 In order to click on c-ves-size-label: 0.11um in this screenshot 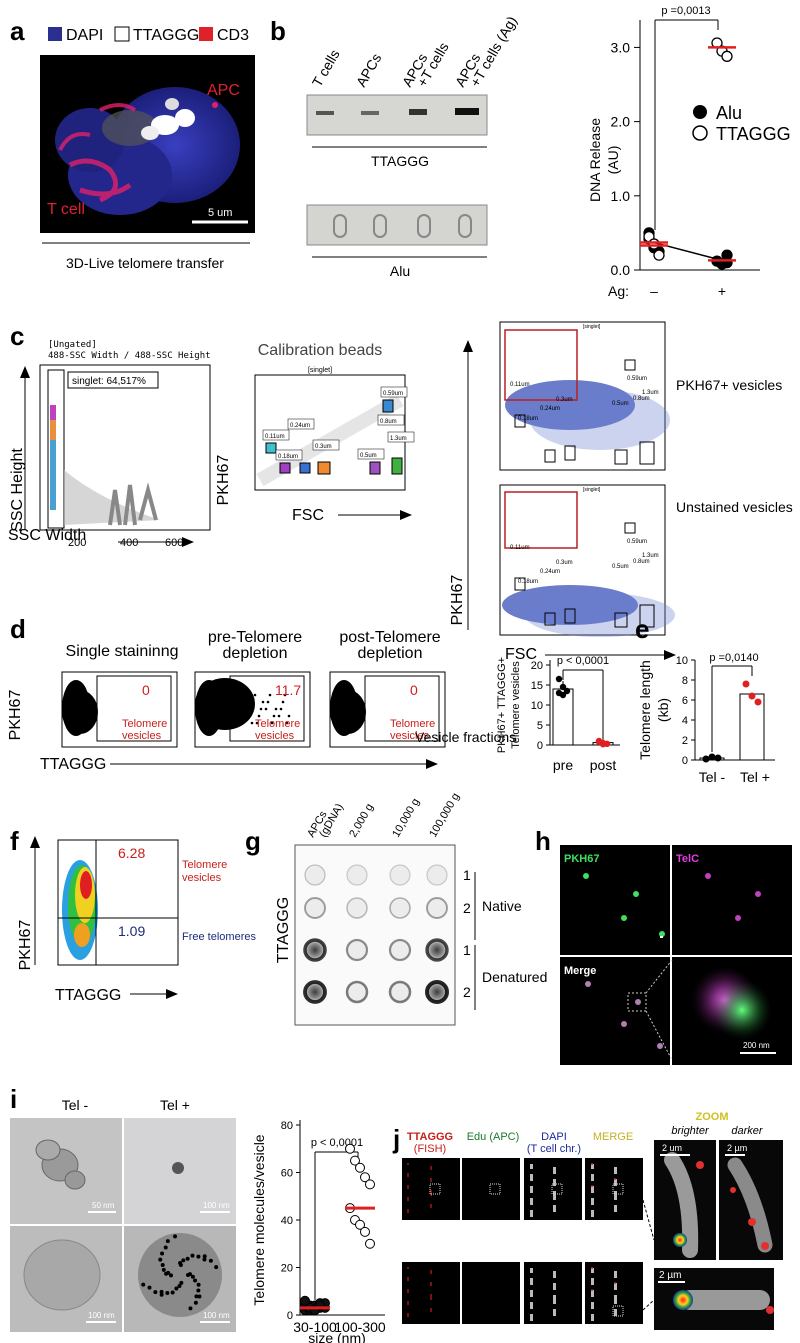, I will do `click(520, 385)`.